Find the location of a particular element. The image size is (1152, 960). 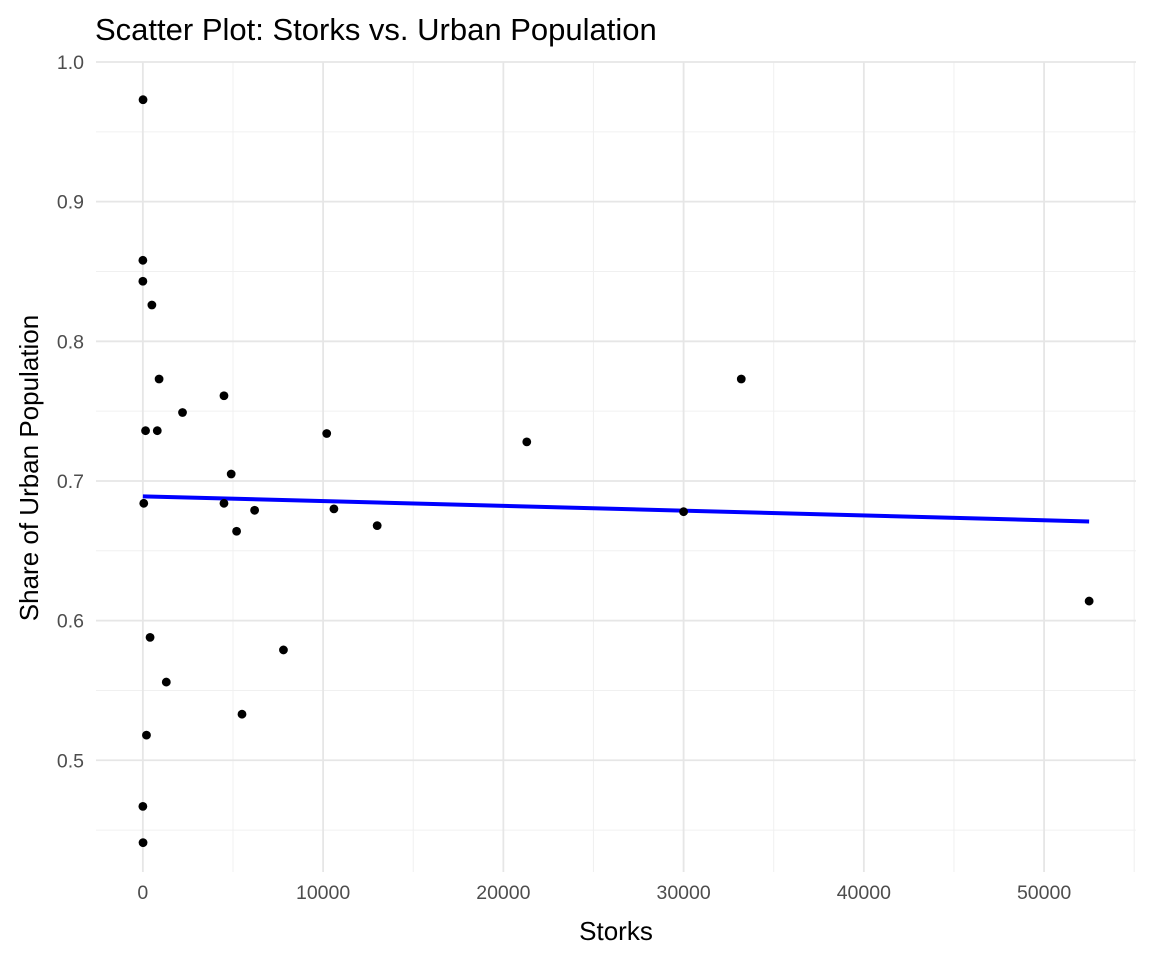

trend-line-layer is located at coordinates (616, 509).